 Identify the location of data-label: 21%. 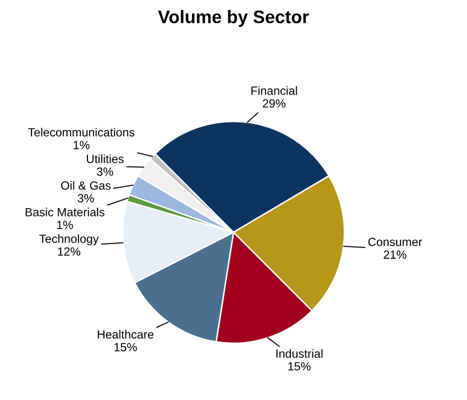
(395, 254).